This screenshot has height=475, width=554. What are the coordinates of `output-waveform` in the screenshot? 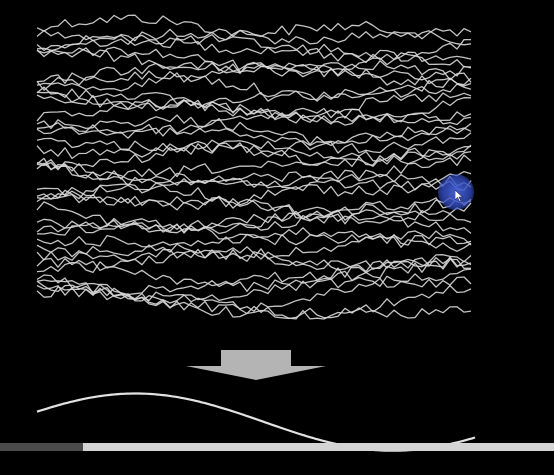 It's located at (256, 422).